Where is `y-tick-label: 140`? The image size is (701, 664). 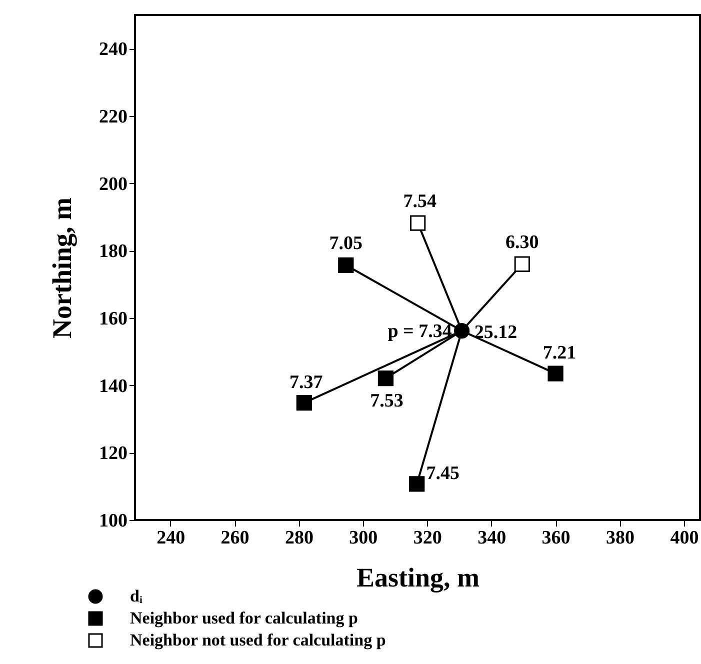
y-tick-label: 140 is located at coordinates (113, 386).